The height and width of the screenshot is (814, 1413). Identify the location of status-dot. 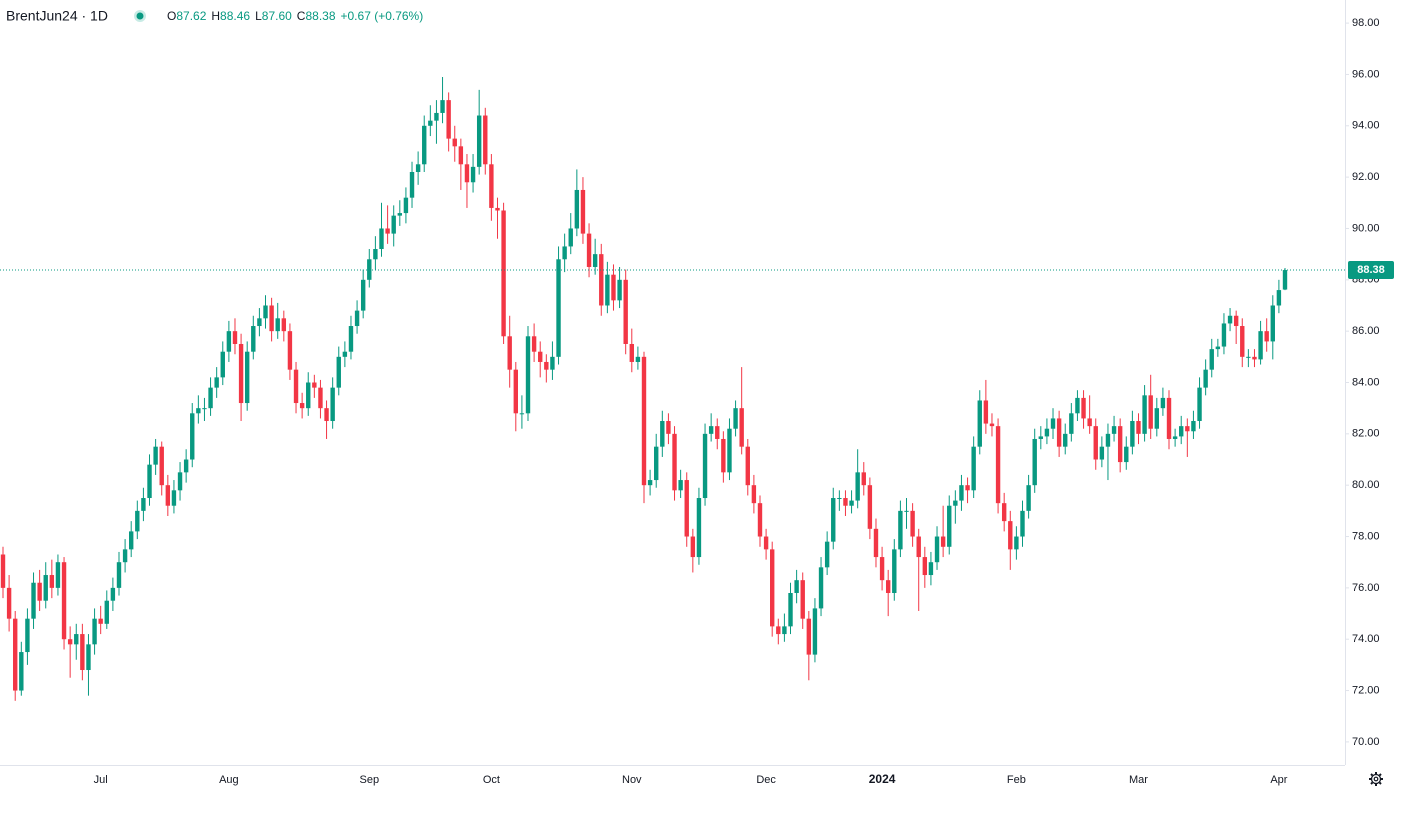
(140, 16).